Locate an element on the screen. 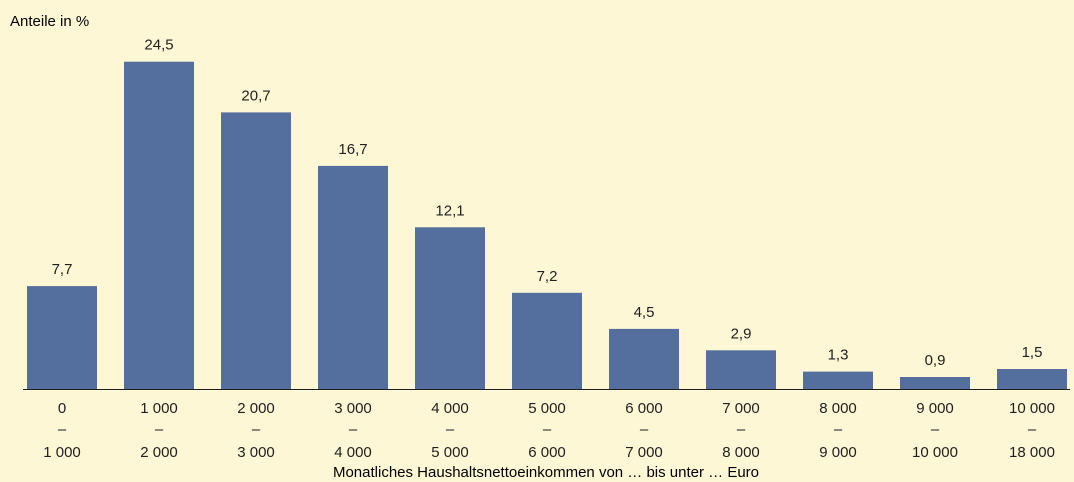 The width and height of the screenshot is (1074, 482). x-tick-label-from: 10 000 is located at coordinates (1032, 408).